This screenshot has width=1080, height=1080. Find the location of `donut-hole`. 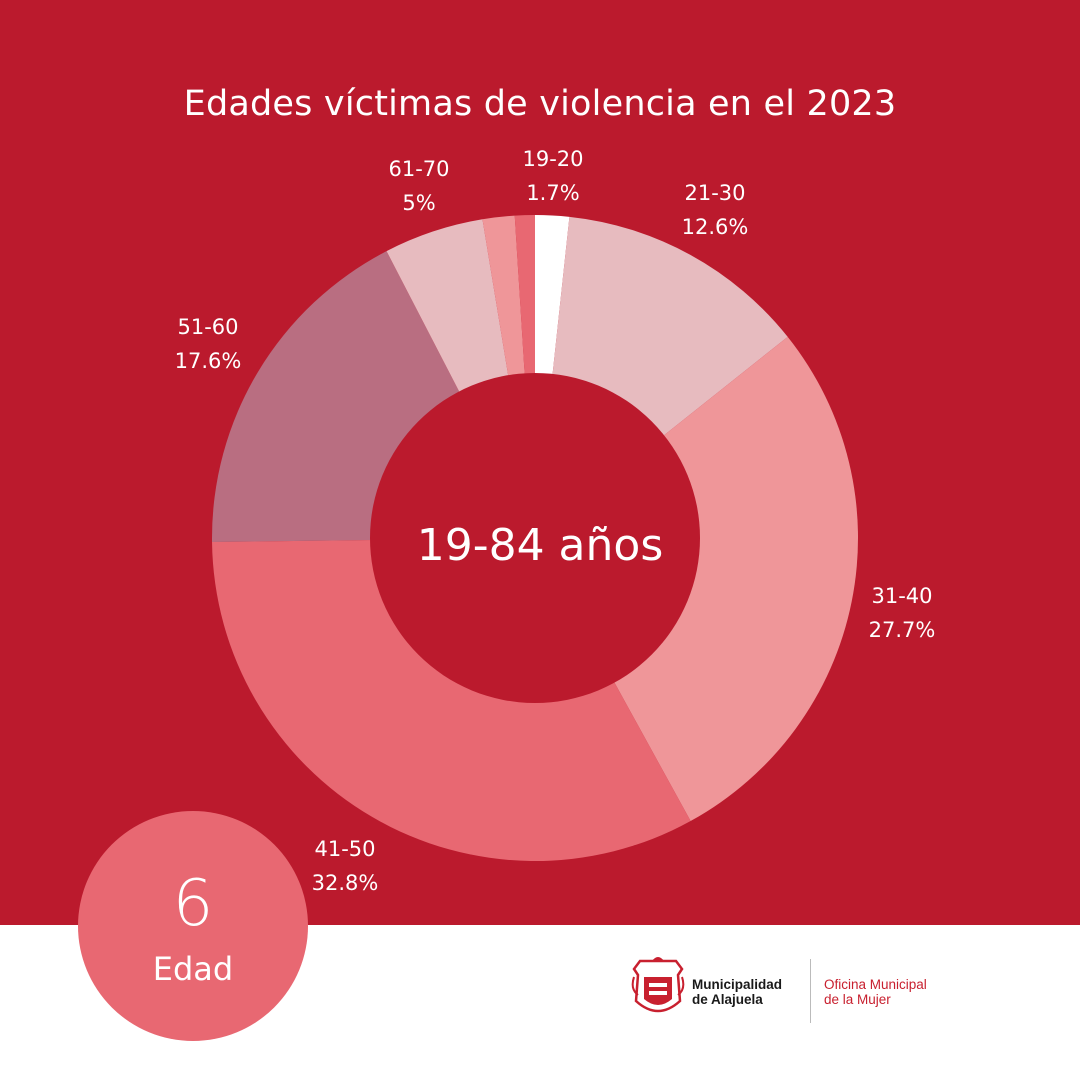

donut-hole is located at coordinates (535, 538).